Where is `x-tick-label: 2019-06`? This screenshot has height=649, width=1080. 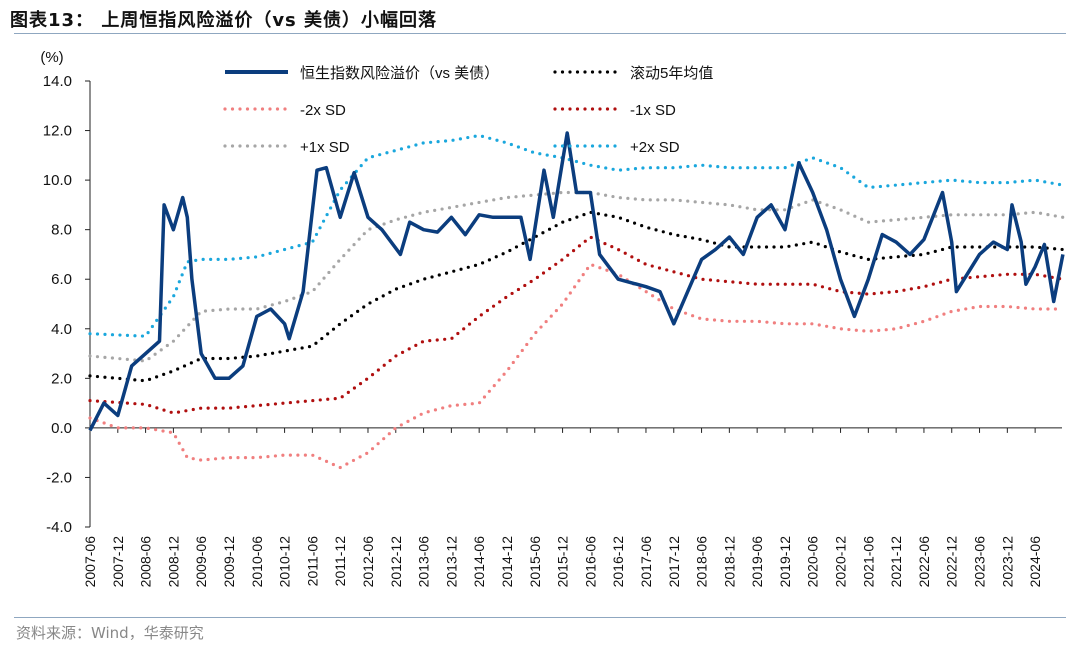
x-tick-label: 2019-06 is located at coordinates (757, 562).